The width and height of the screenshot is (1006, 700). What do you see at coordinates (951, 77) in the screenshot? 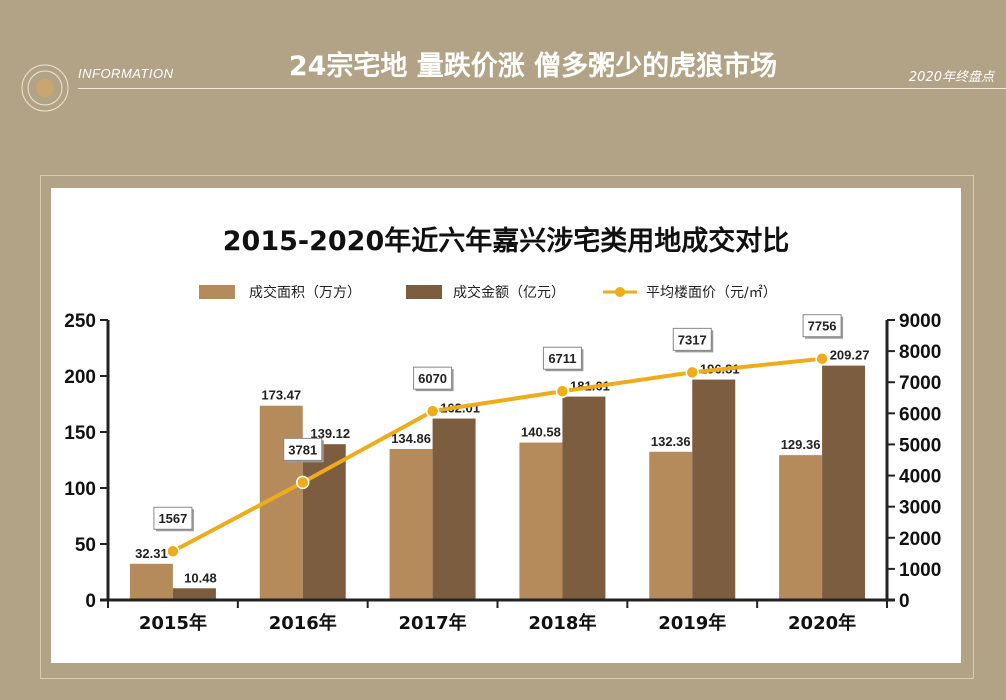
I see `year-tag: 2020年终盘点` at bounding box center [951, 77].